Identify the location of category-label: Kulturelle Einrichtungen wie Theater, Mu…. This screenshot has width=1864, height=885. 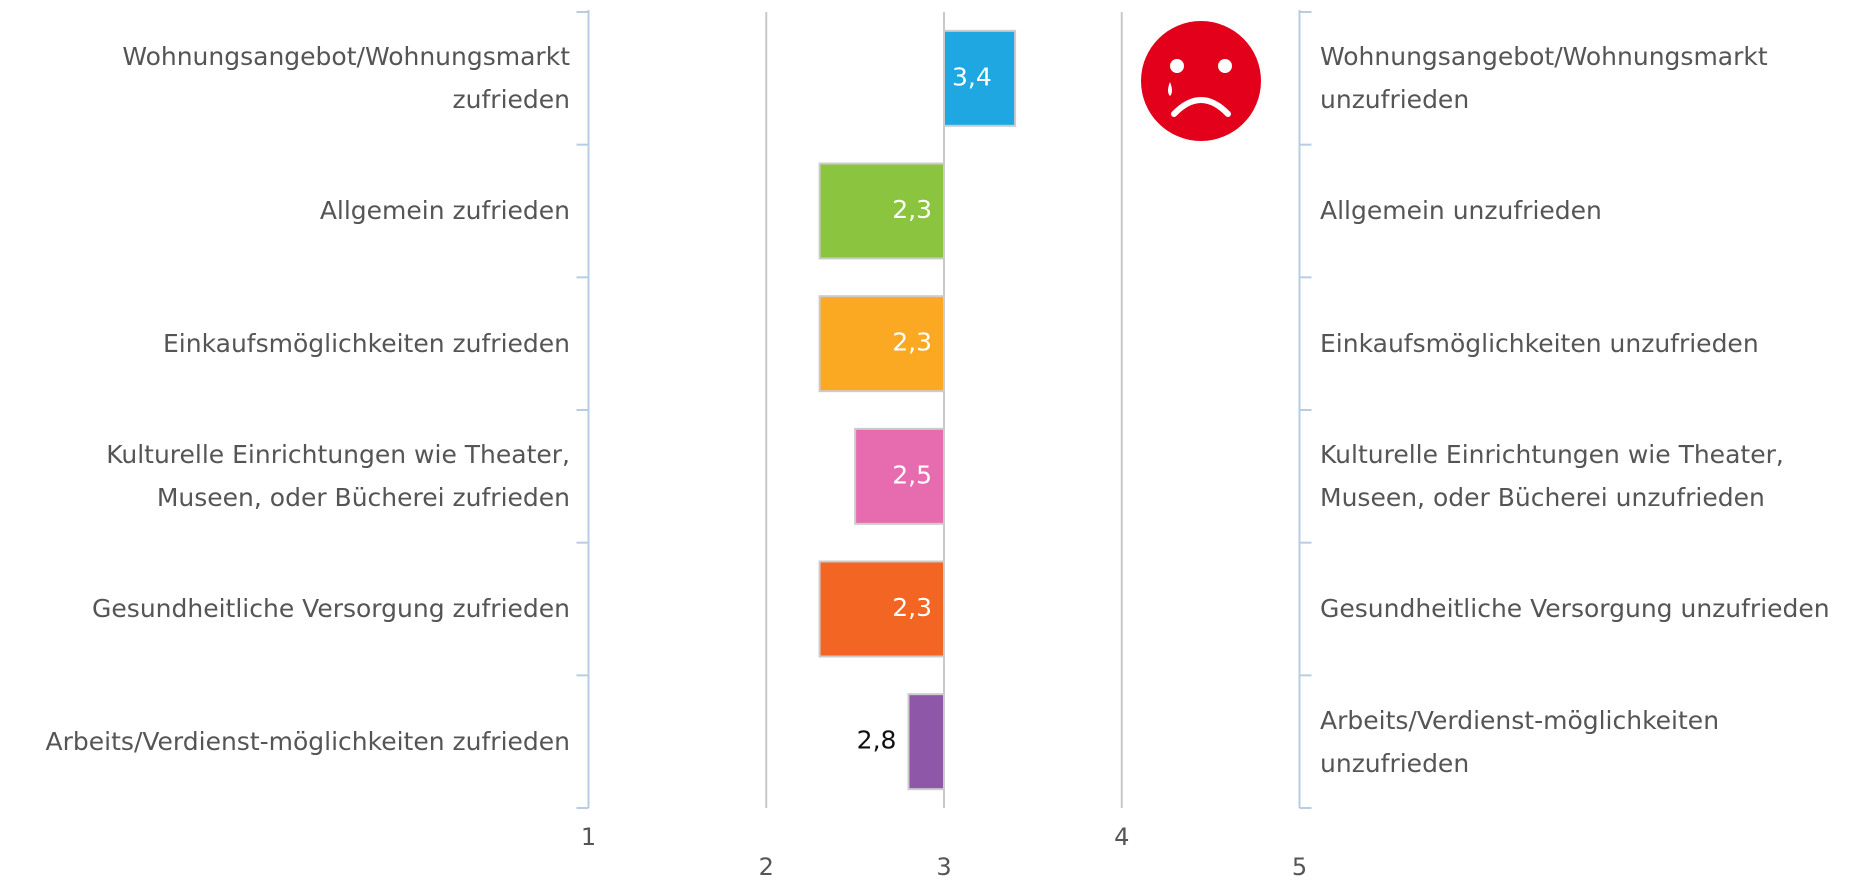
(338, 476).